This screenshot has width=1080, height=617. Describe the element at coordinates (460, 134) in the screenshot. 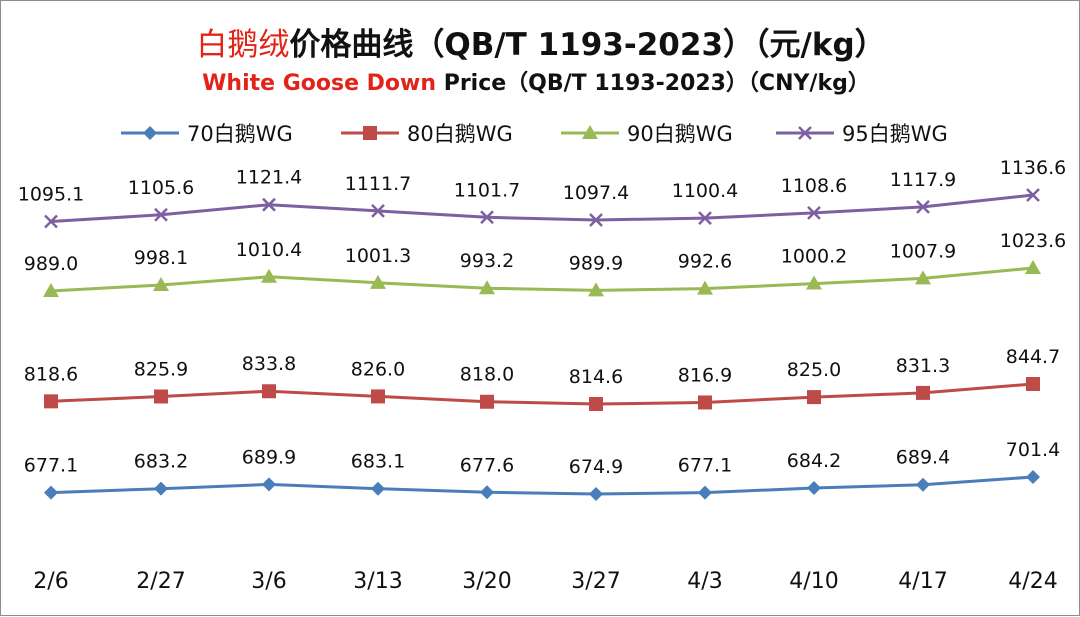

I see `legend-label-80wg: 80白鹅WG` at that location.